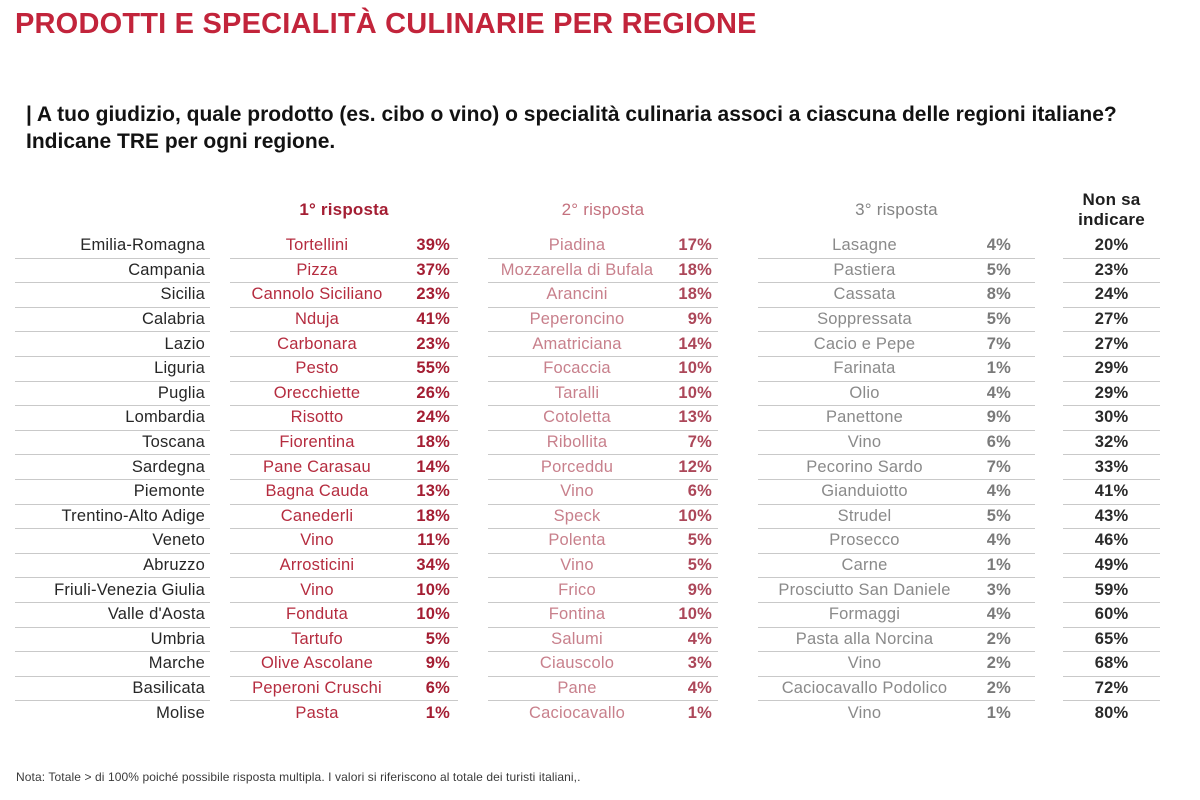 The width and height of the screenshot is (1200, 800). I want to click on product-label: Soppressata, so click(864, 319).